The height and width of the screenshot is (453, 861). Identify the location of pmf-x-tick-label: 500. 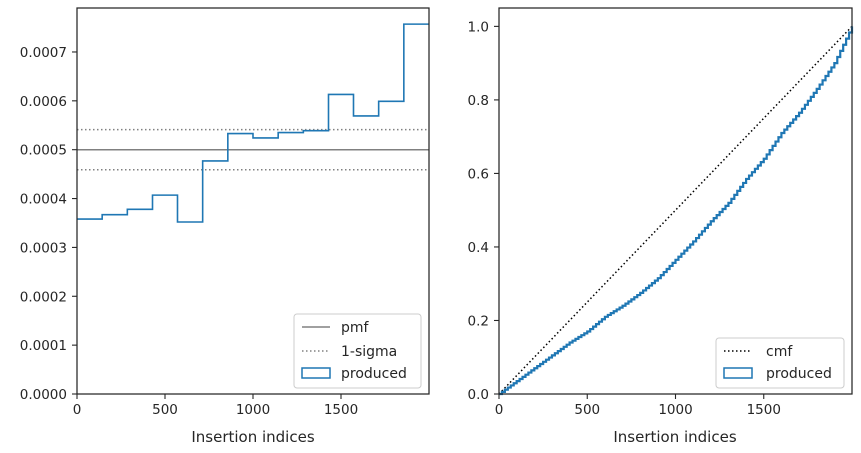
(165, 410).